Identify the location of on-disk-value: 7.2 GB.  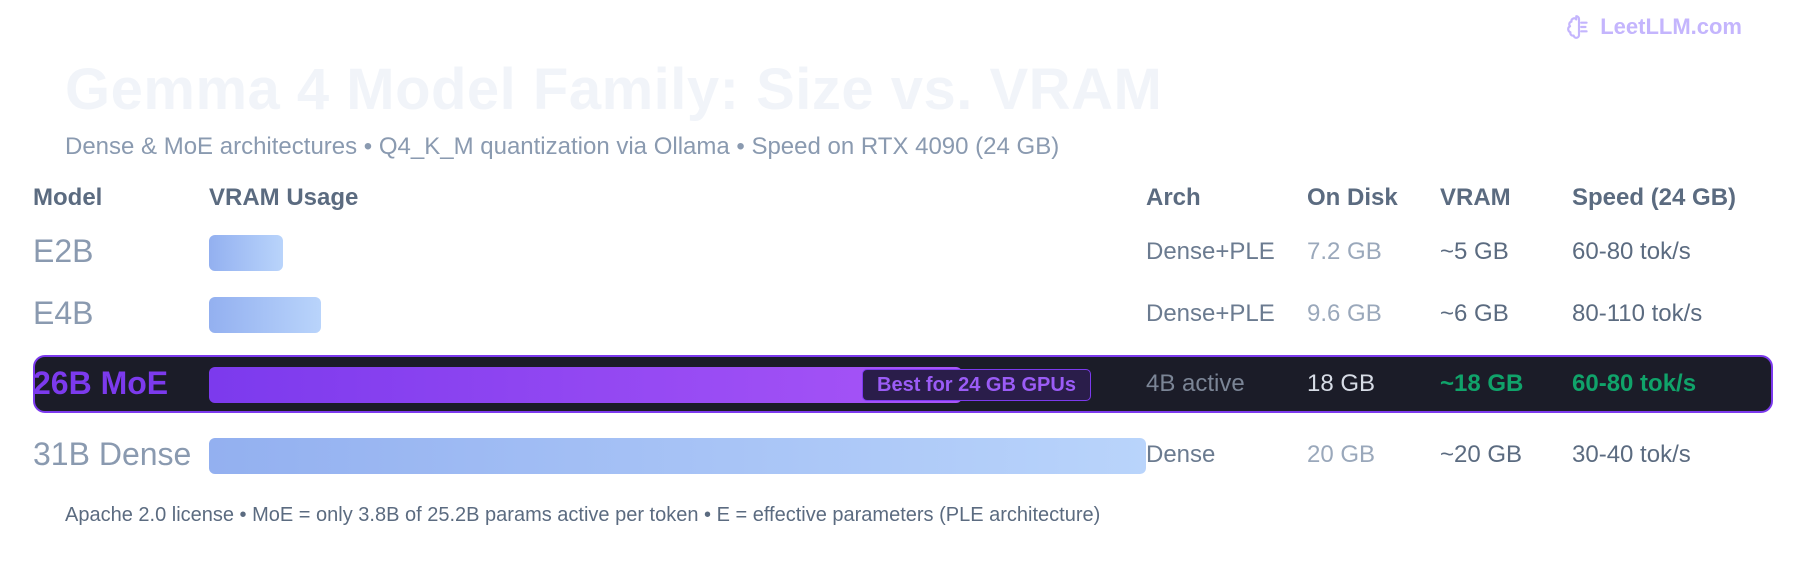
(1344, 252).